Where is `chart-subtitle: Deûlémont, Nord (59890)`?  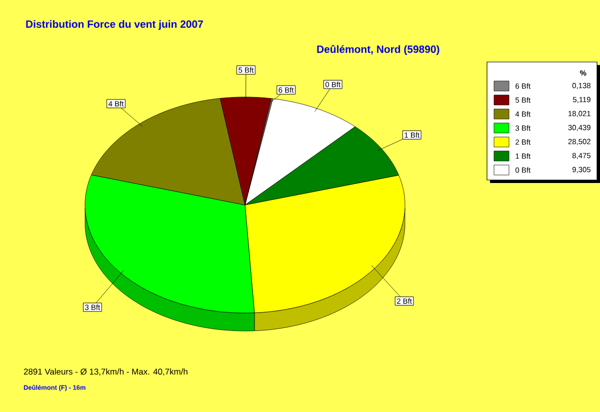 chart-subtitle: Deûlémont, Nord (59890) is located at coordinates (378, 50).